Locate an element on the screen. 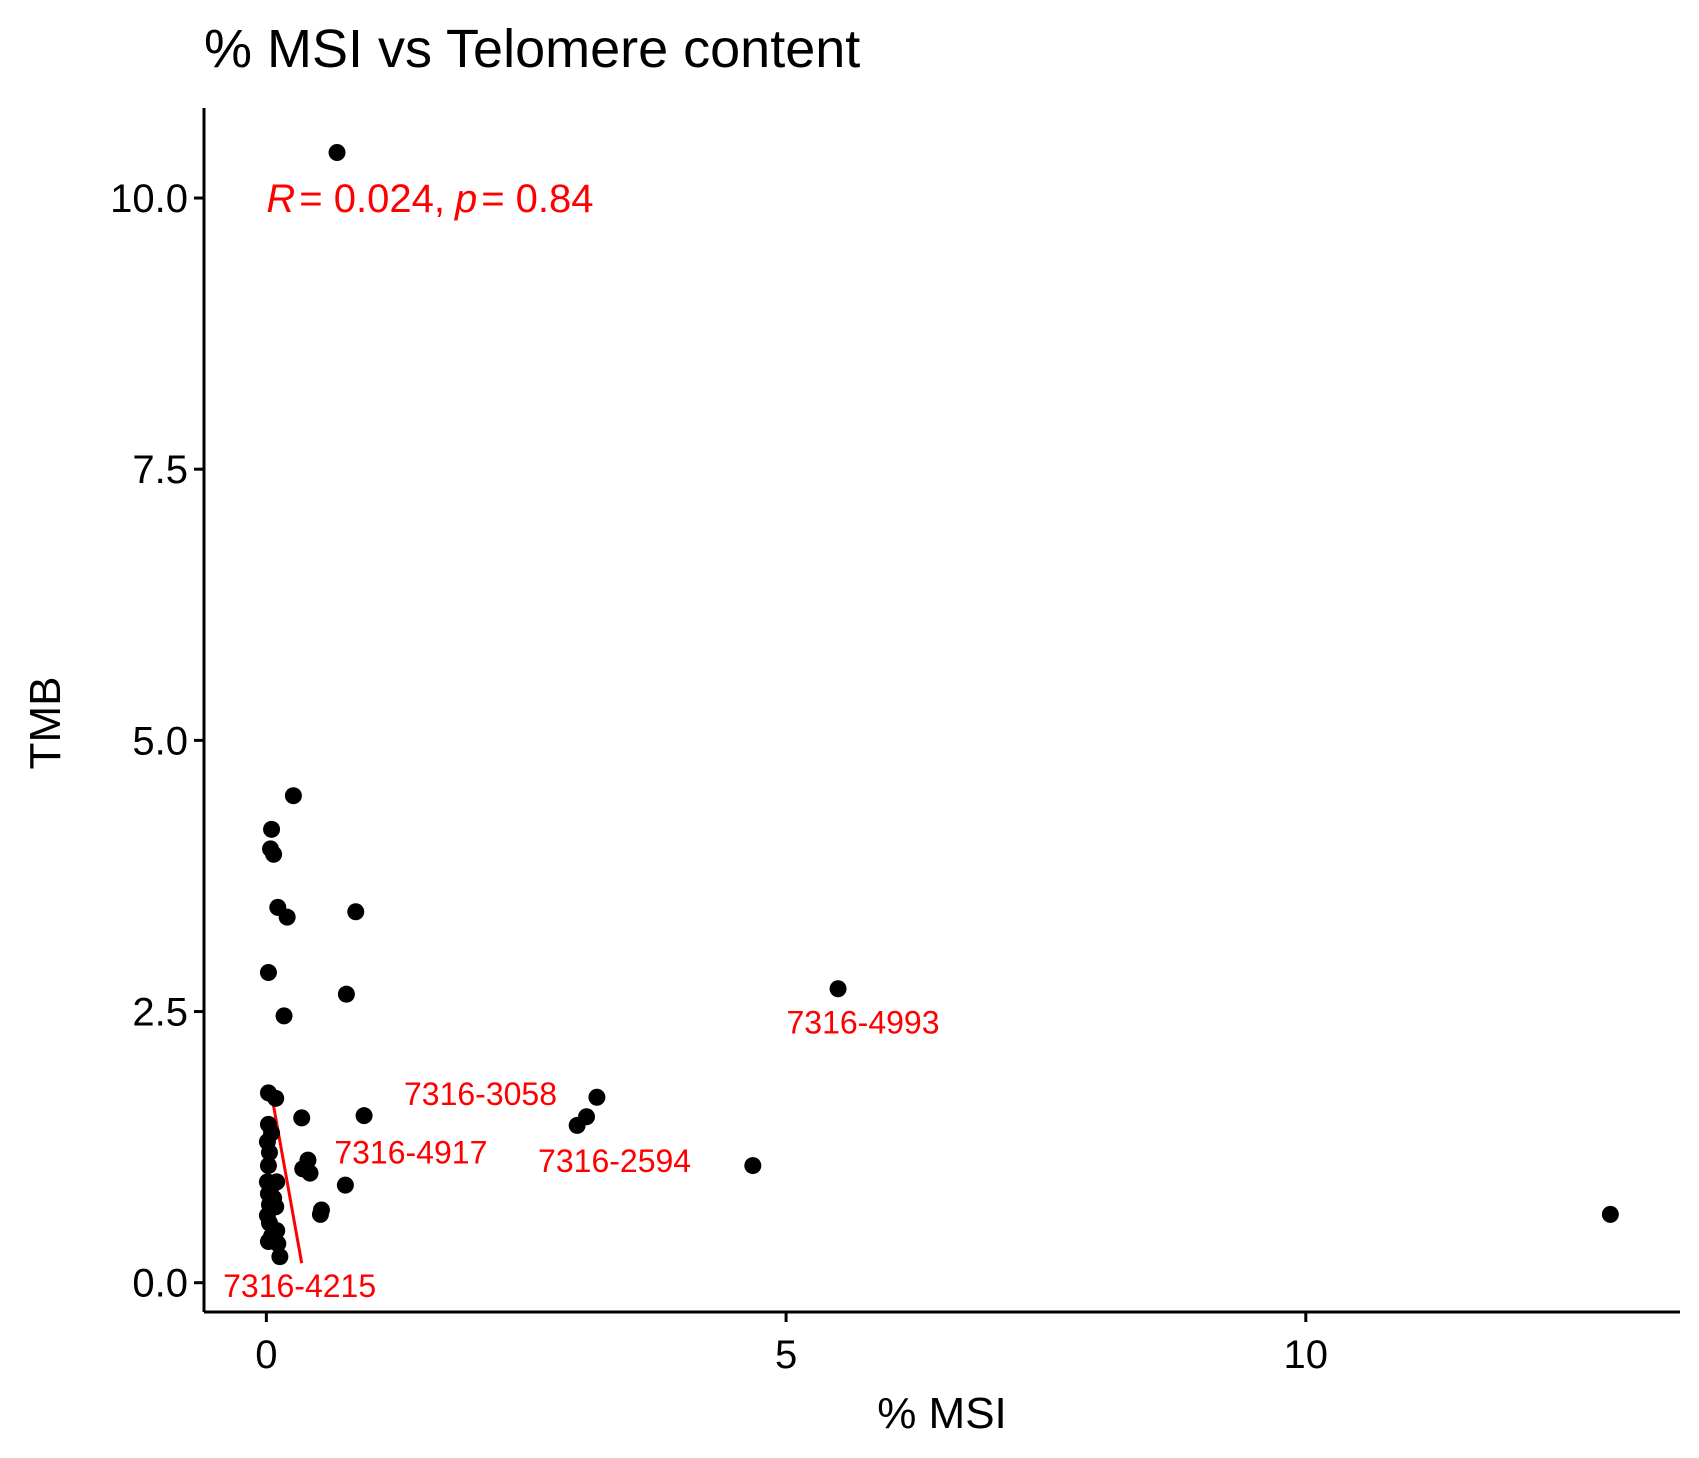 Image resolution: width=1699 pixels, height=1458 pixels. x-tick-label: 10 is located at coordinates (1306, 1355).